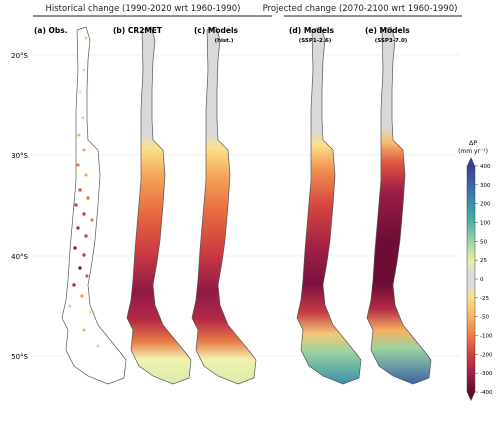 This screenshot has width=500, height=423. I want to click on colorbar-tick-label: -100, so click(486, 337).